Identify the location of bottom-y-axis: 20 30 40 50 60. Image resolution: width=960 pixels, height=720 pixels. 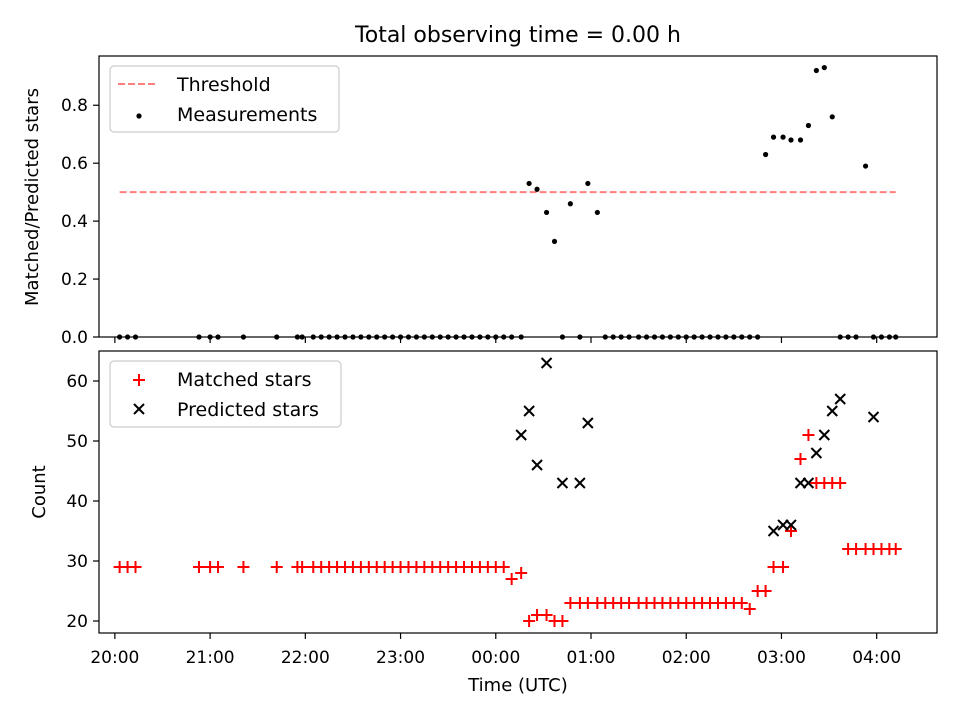
(82, 502).